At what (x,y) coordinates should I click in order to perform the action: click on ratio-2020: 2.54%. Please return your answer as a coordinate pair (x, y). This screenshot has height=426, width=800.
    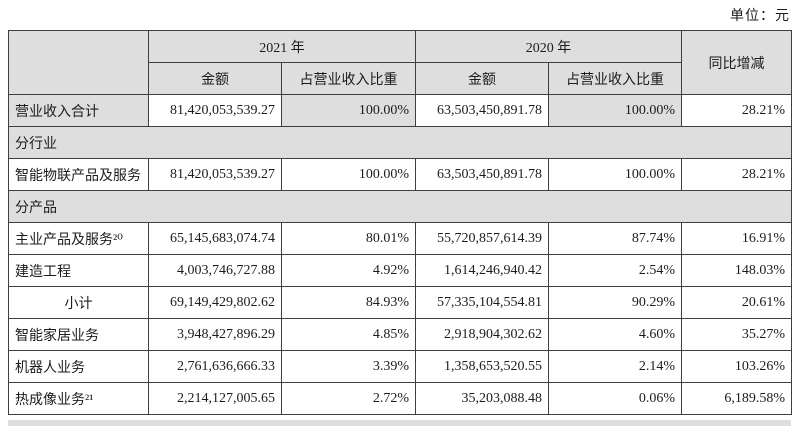
    Looking at the image, I should click on (615, 270).